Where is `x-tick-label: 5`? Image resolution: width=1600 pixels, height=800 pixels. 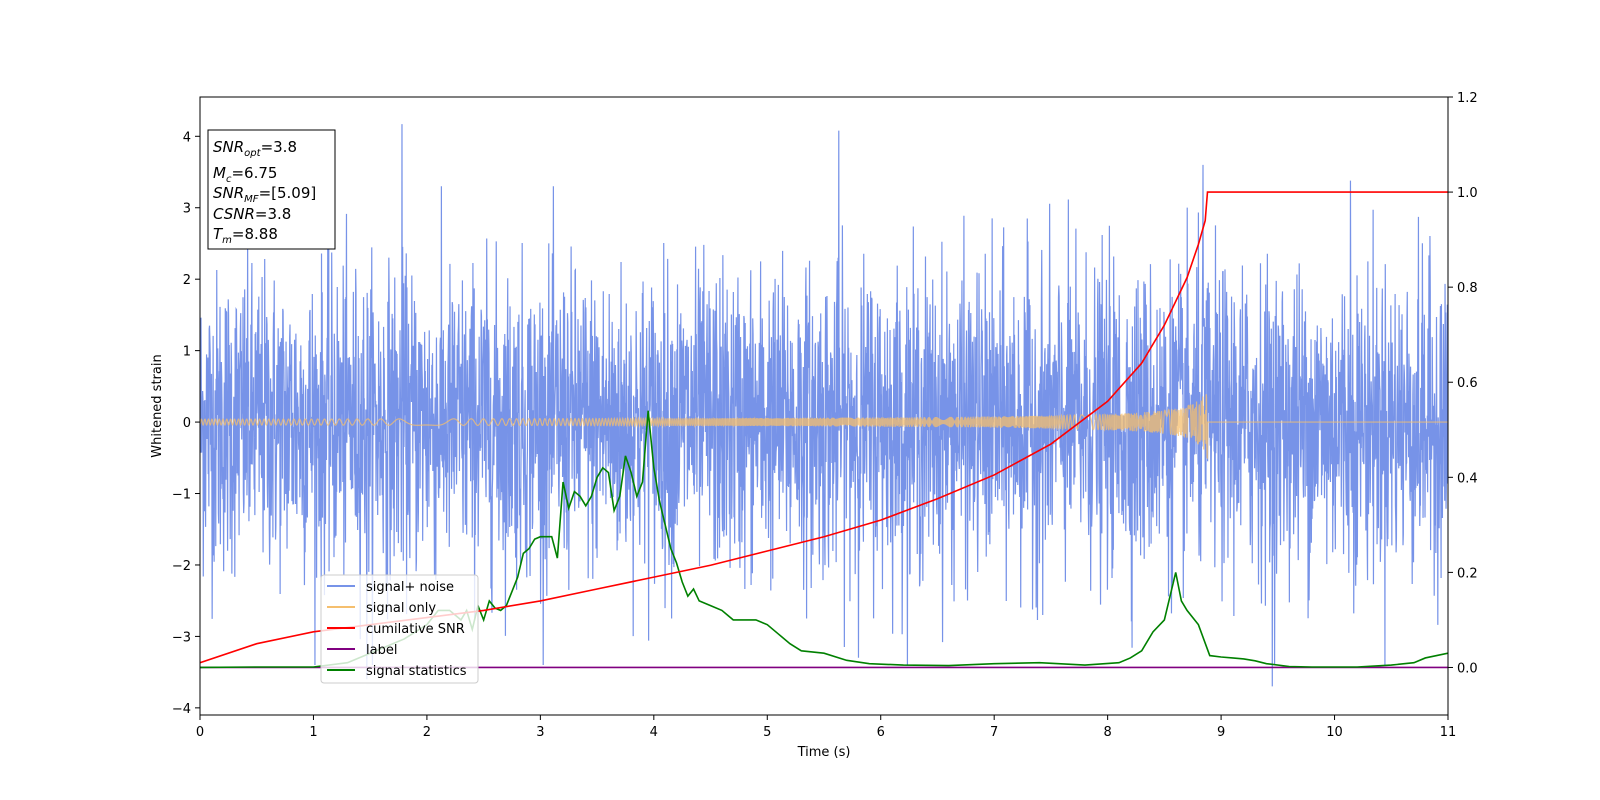
x-tick-label: 5 is located at coordinates (767, 732).